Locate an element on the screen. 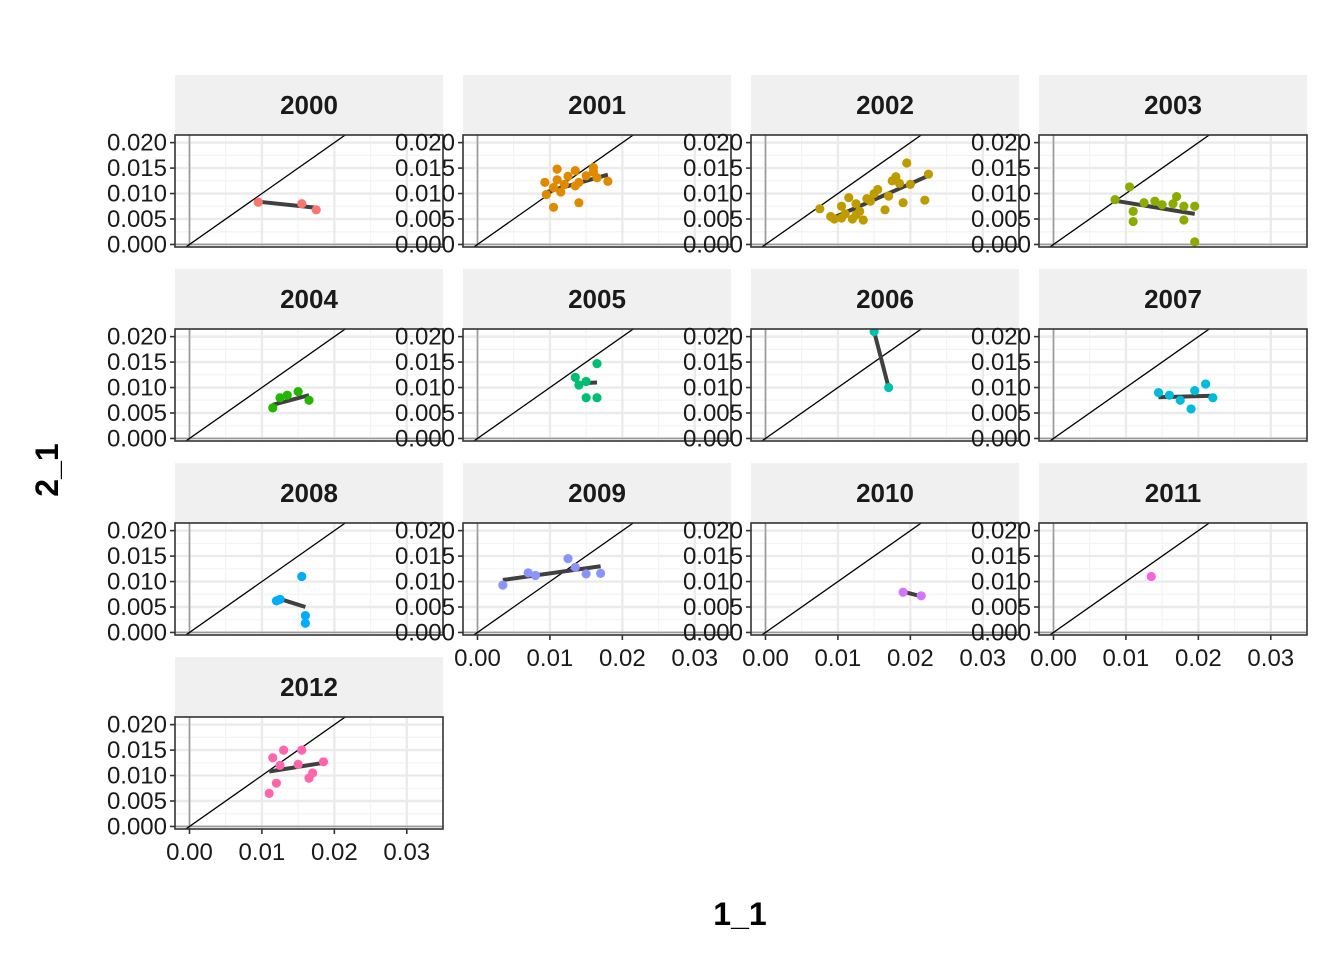 This screenshot has height=960, width=1344. x-tick-label: 0.01 is located at coordinates (262, 852).